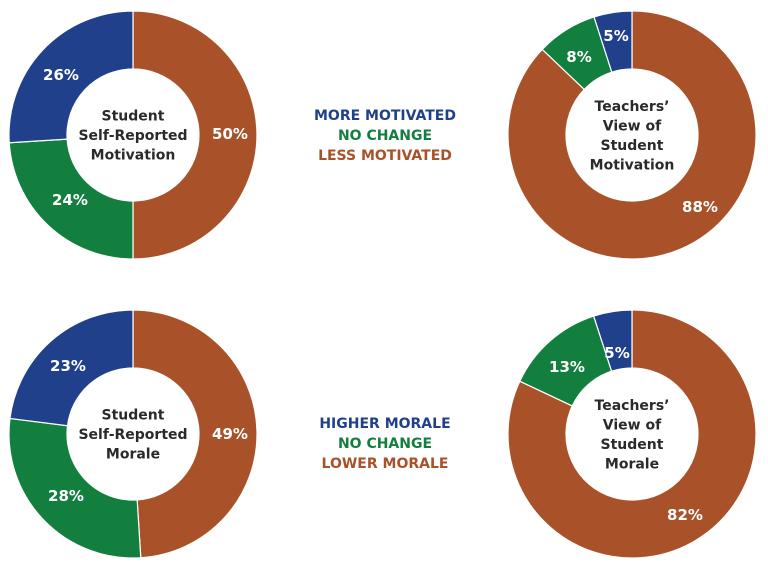  What do you see at coordinates (385, 156) in the screenshot?
I see `legend-less-motivated: LESS MOTIVATED` at bounding box center [385, 156].